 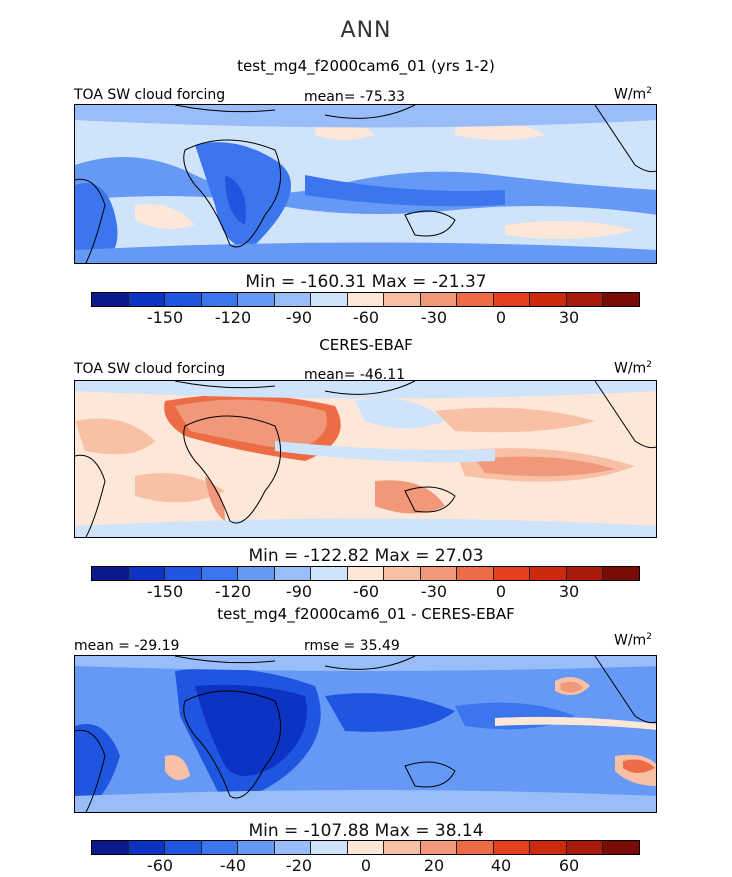 What do you see at coordinates (434, 317) in the screenshot?
I see `panel-1-tick: -30` at bounding box center [434, 317].